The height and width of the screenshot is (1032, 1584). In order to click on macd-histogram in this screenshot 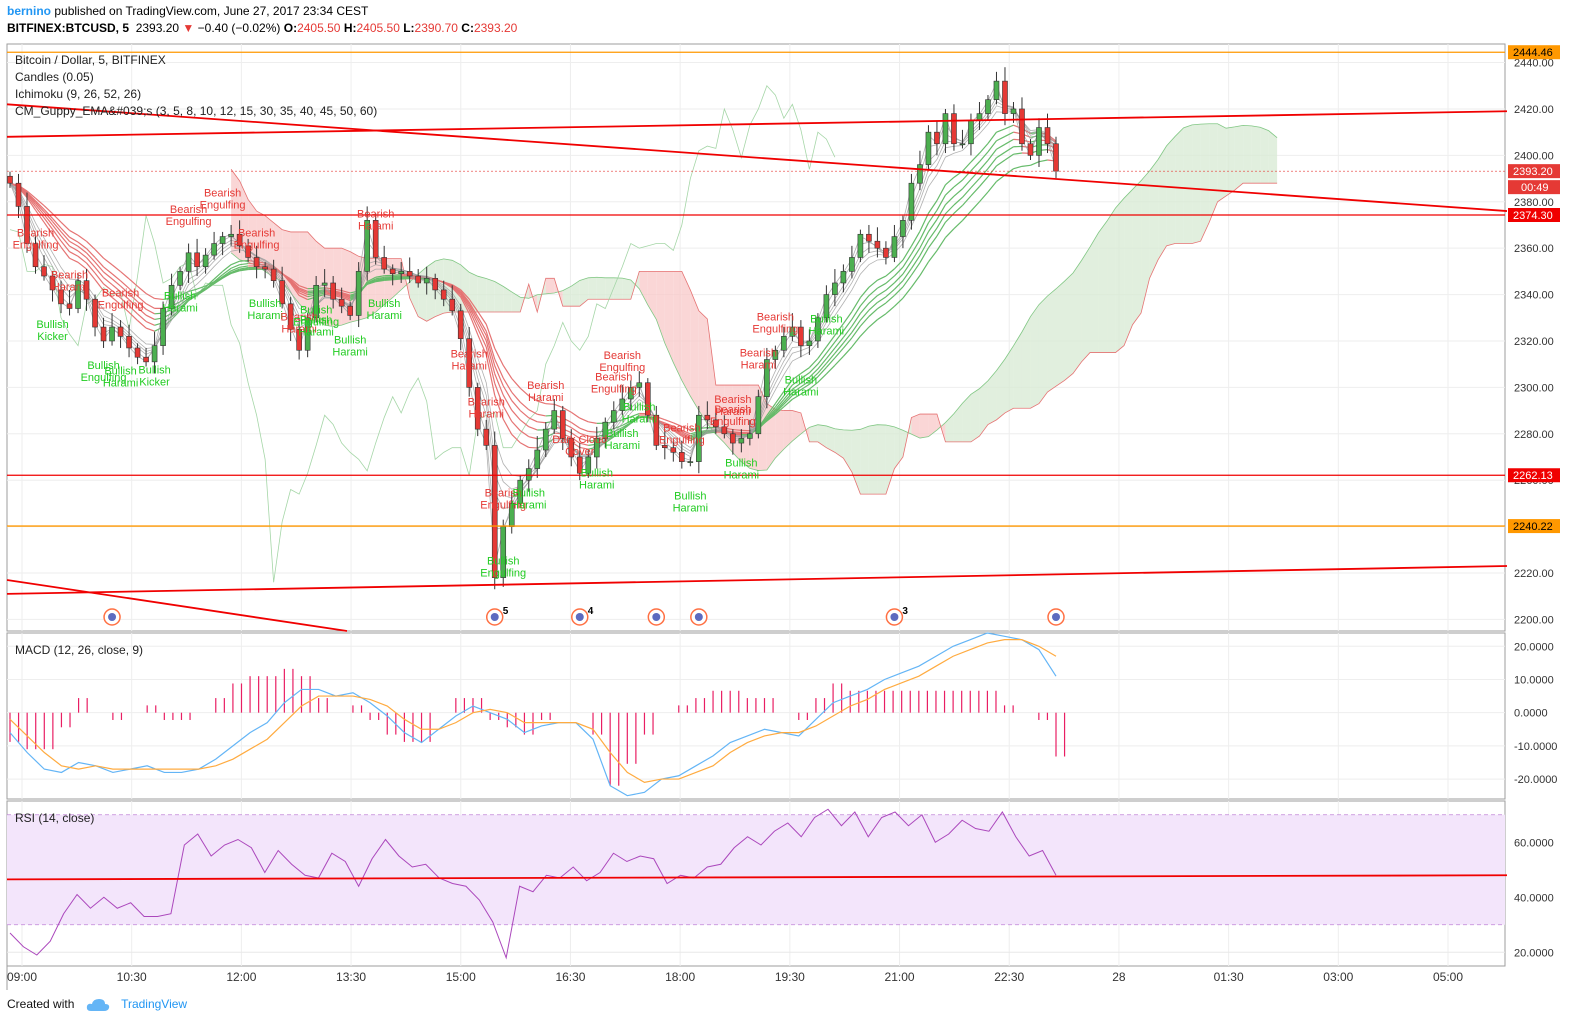, I will do `click(537, 727)`.